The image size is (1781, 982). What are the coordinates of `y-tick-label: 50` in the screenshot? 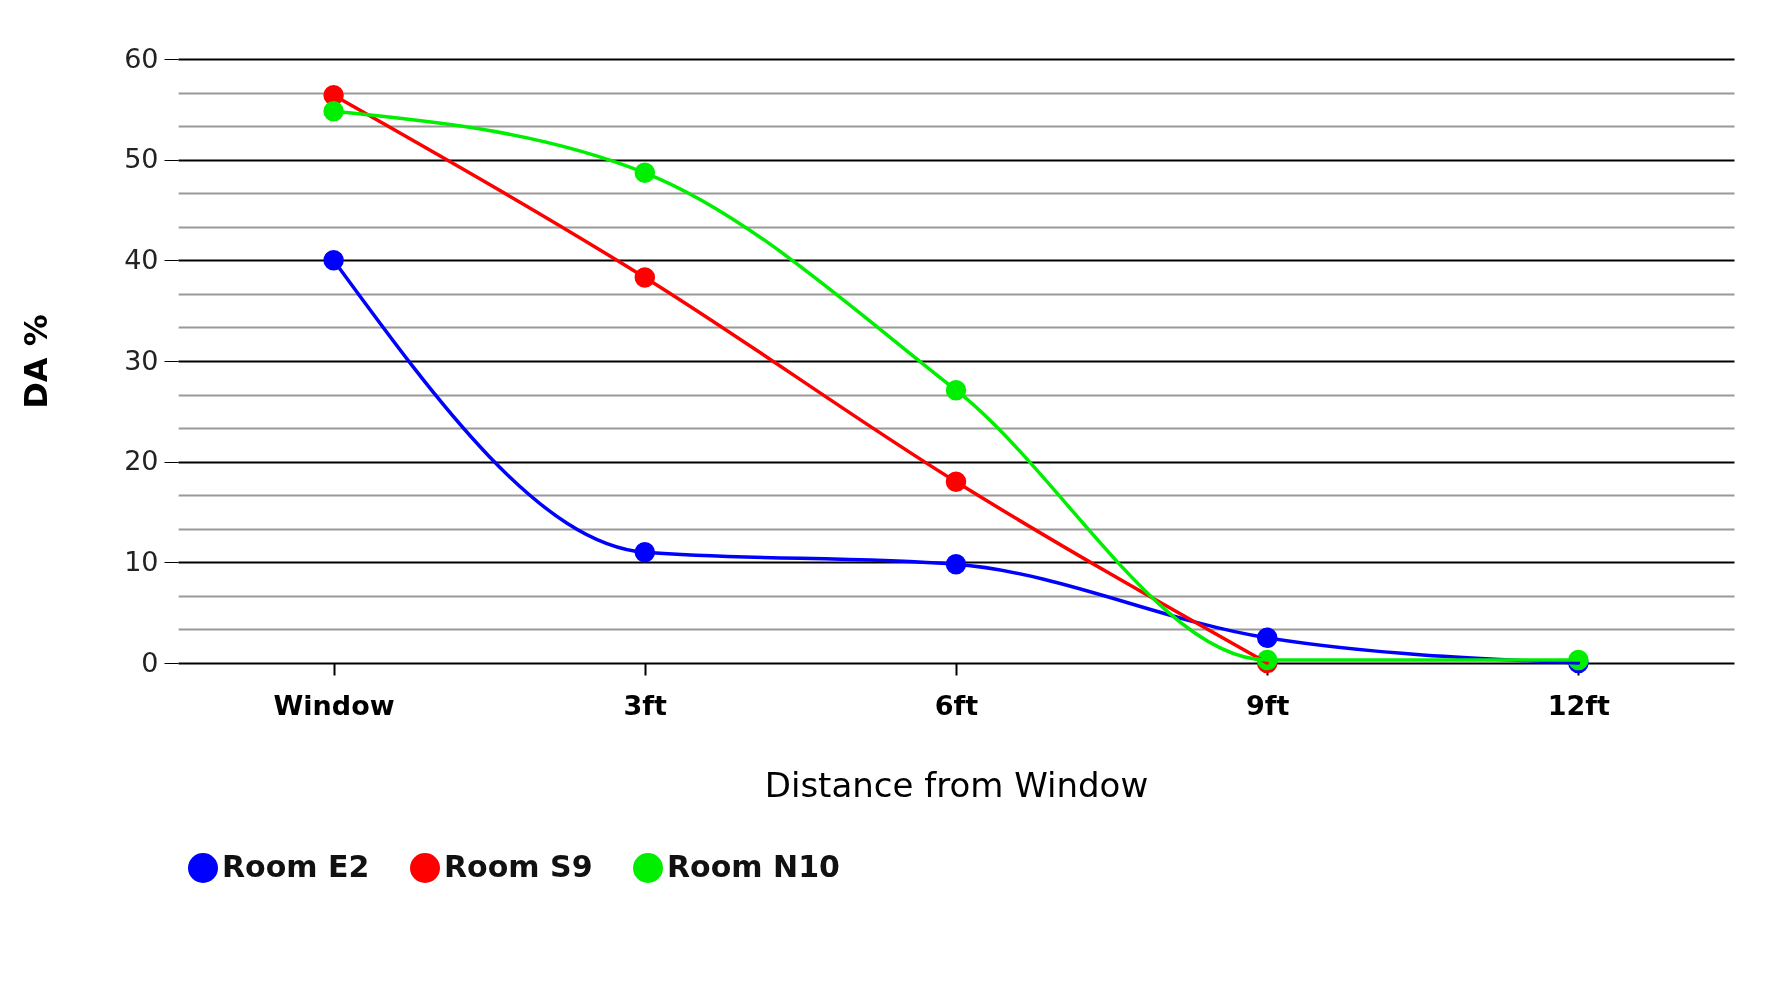 It's located at (141, 159).